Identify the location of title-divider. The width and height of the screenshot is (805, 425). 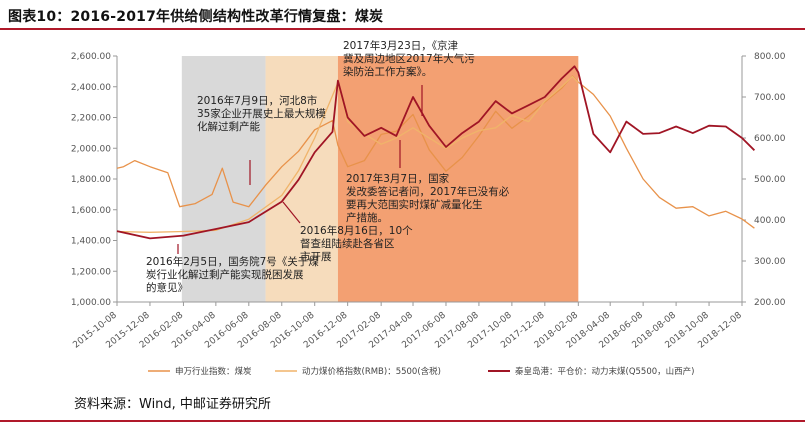
(402, 29).